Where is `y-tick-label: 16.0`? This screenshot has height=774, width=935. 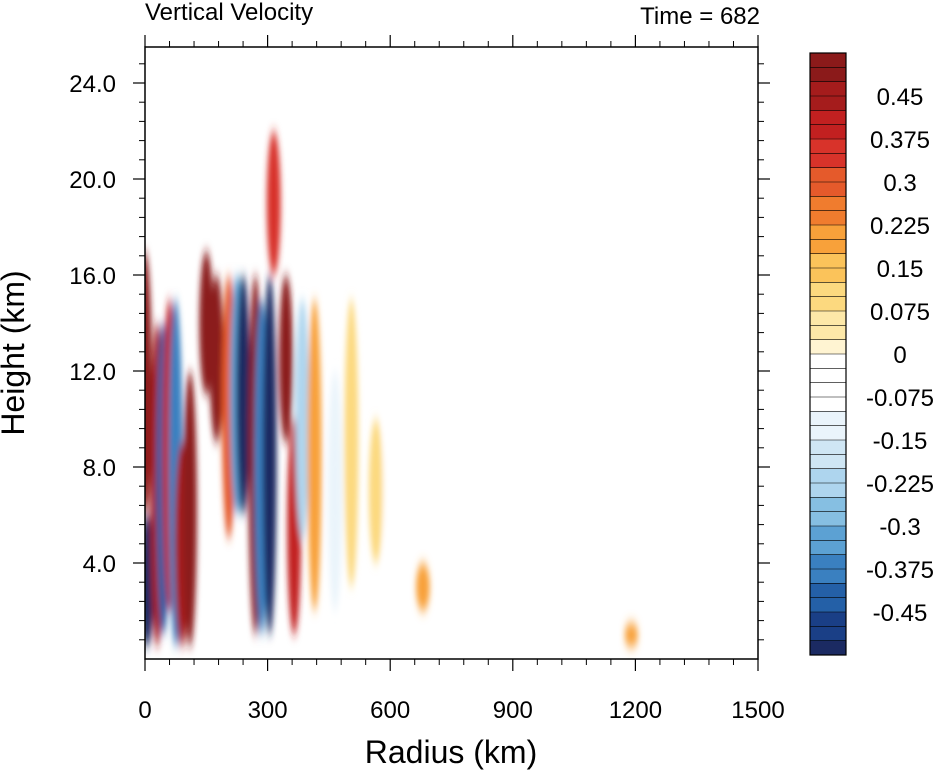 y-tick-label: 16.0 is located at coordinates (92, 276).